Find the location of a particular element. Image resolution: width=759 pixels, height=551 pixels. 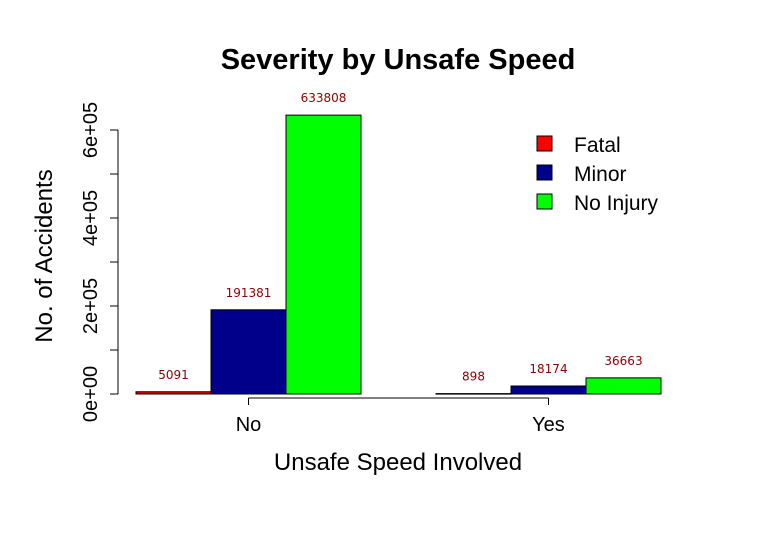

data-label: 5091 is located at coordinates (173, 375).